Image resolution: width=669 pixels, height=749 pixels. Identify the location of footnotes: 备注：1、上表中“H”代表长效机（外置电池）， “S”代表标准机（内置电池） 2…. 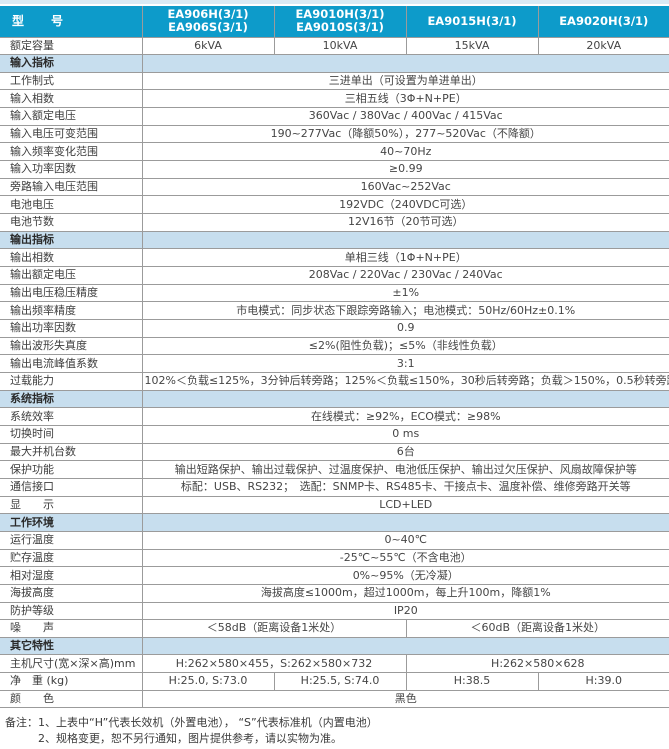
(334, 731).